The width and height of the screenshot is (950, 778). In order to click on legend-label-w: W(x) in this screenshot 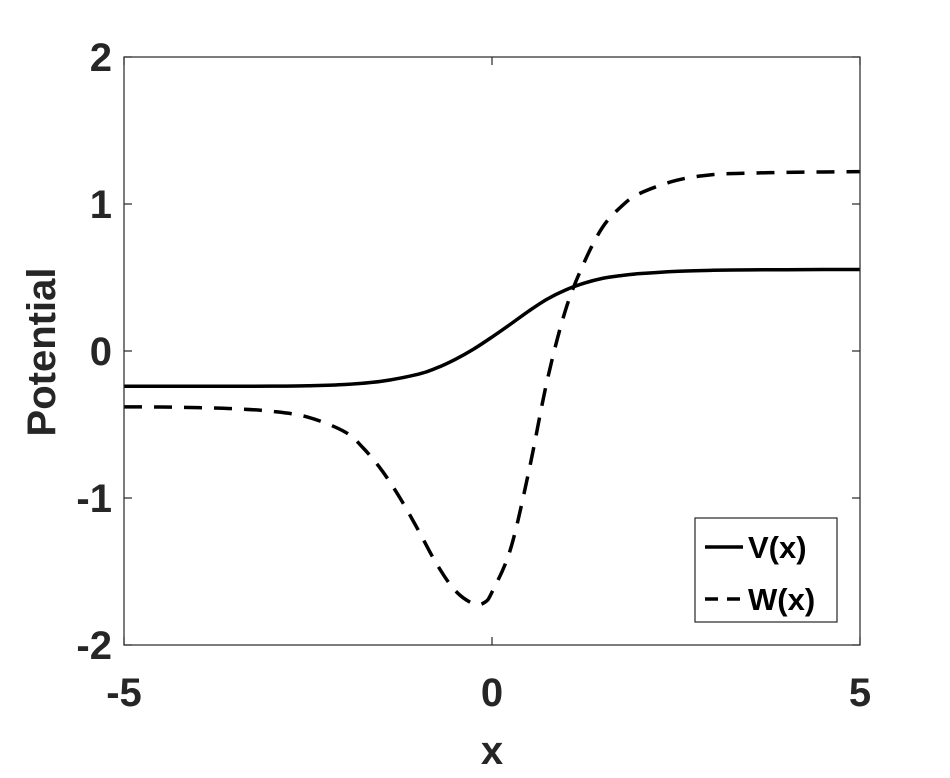, I will do `click(781, 599)`.